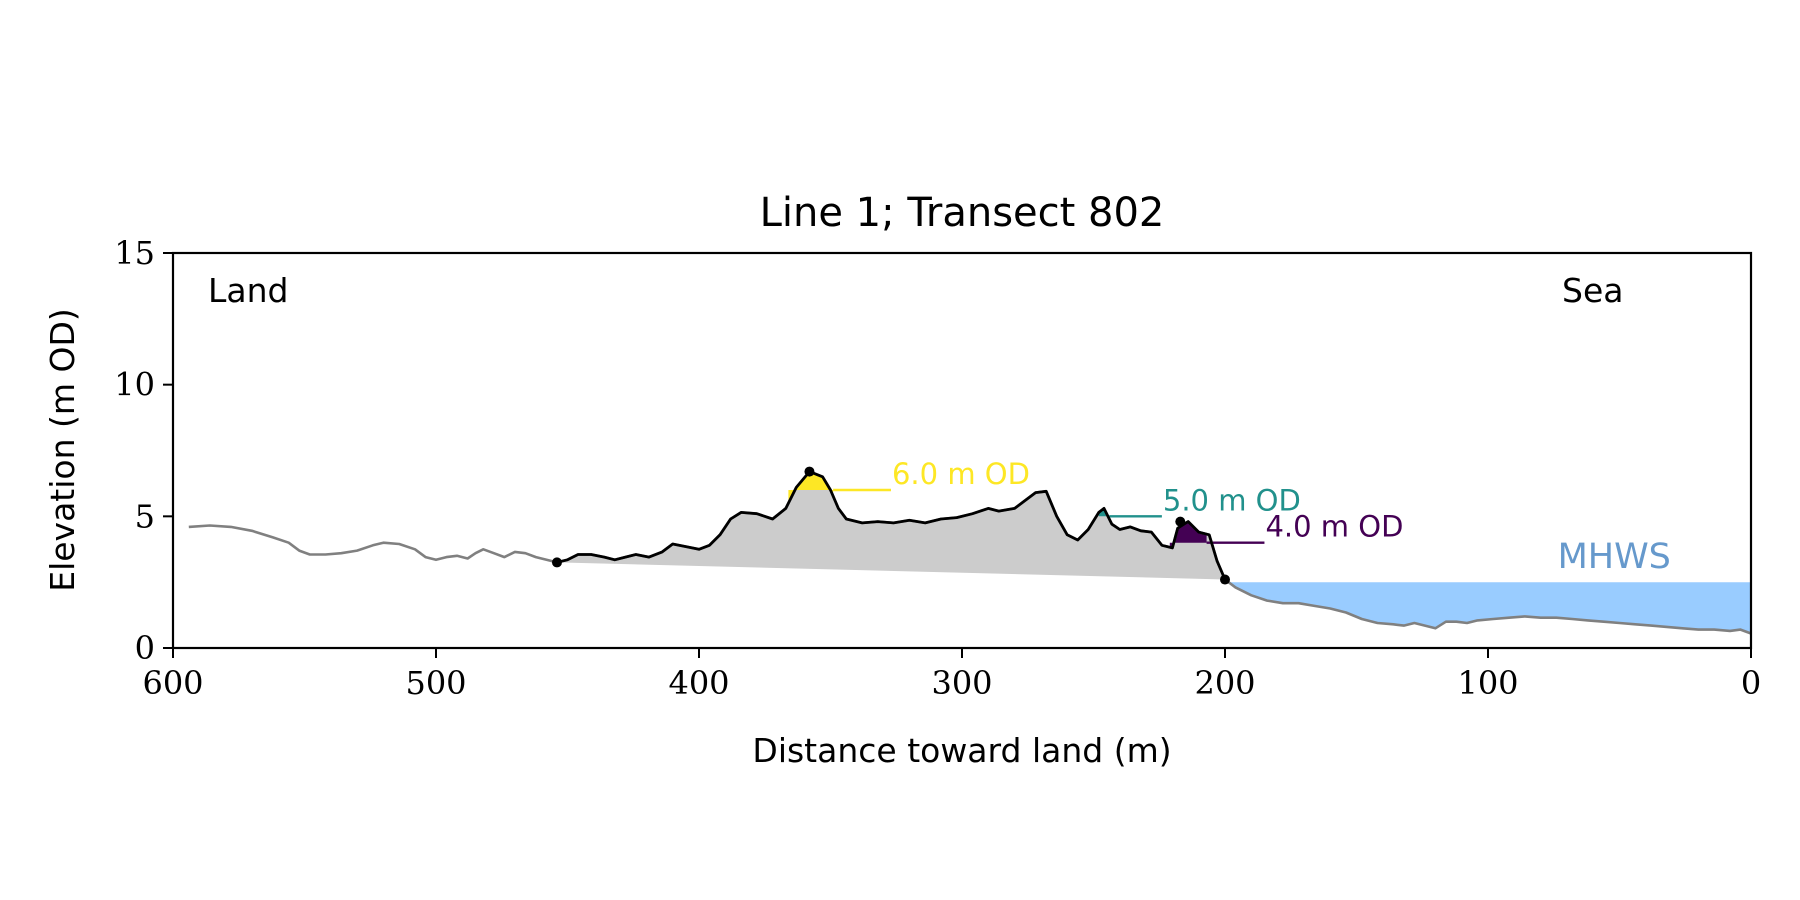 The image size is (1800, 900). Describe the element at coordinates (1488, 606) in the screenshot. I see `sea-area-fill` at that location.